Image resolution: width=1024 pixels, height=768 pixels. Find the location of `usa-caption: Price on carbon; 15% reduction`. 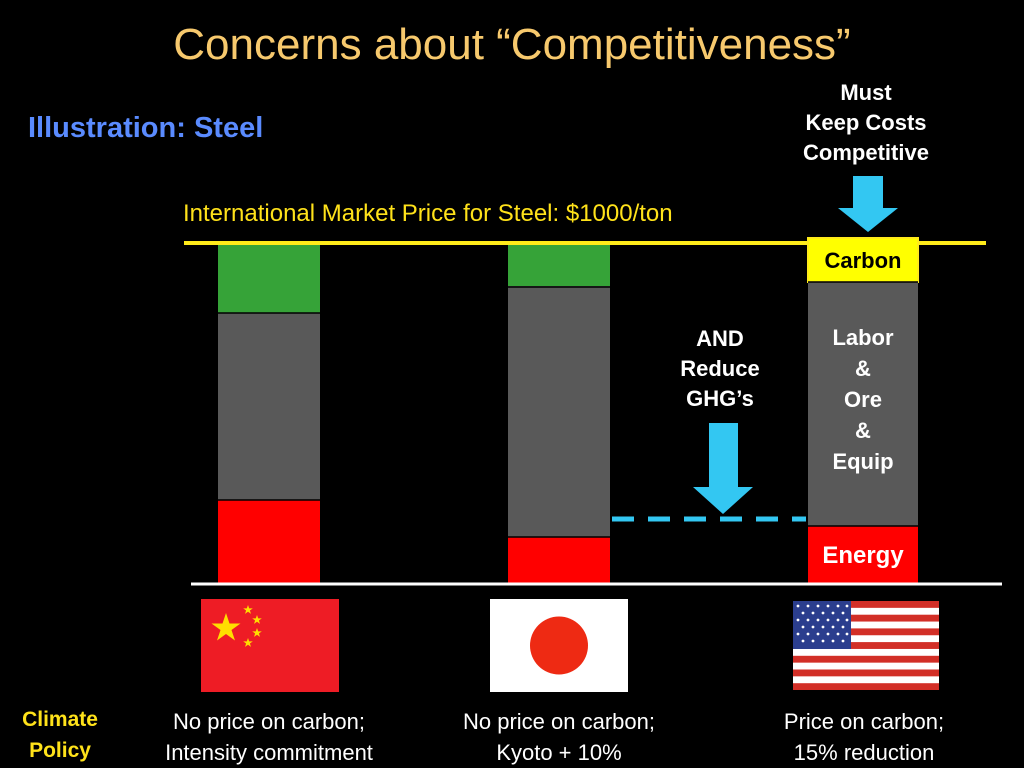

usa-caption: Price on carbon; 15% reduction is located at coordinates (864, 737).